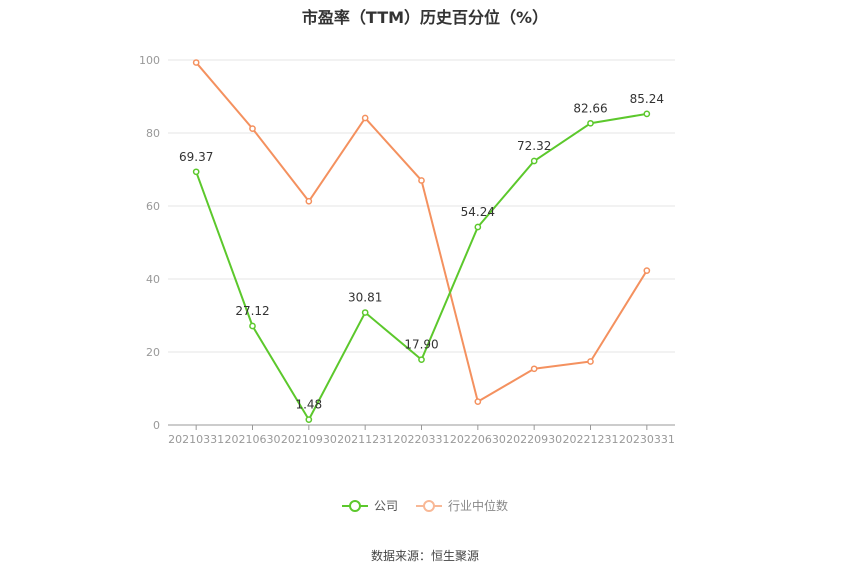 The height and width of the screenshot is (574, 850). What do you see at coordinates (309, 439) in the screenshot?
I see `x-tick-label: 20210930` at bounding box center [309, 439].